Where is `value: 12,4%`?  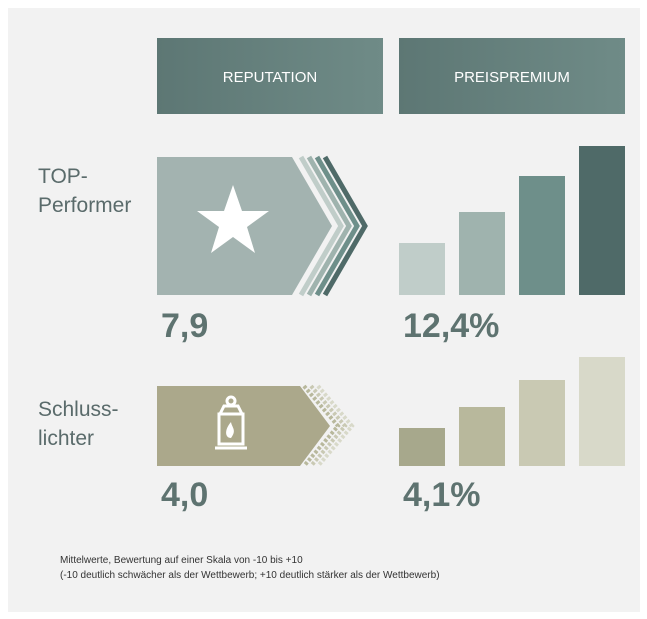
value: 12,4% is located at coordinates (451, 326).